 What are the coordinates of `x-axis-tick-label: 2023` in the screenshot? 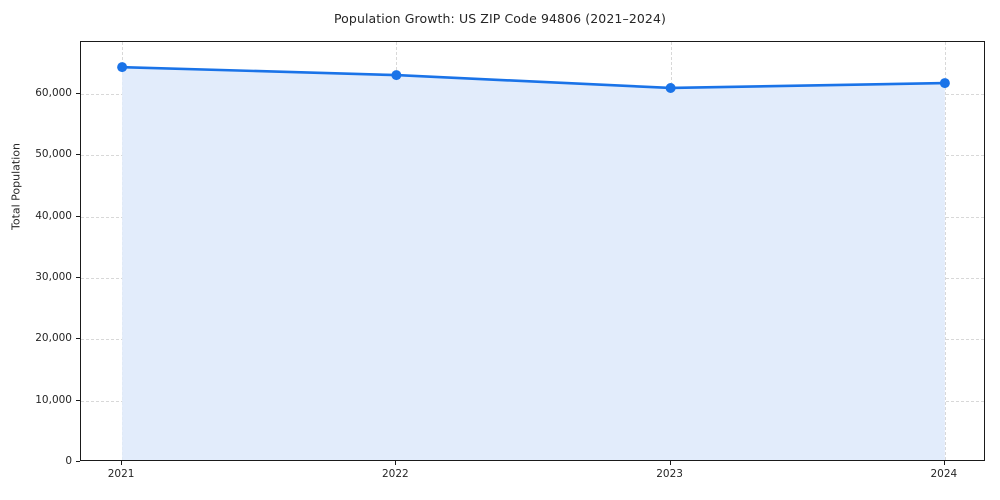 It's located at (669, 474).